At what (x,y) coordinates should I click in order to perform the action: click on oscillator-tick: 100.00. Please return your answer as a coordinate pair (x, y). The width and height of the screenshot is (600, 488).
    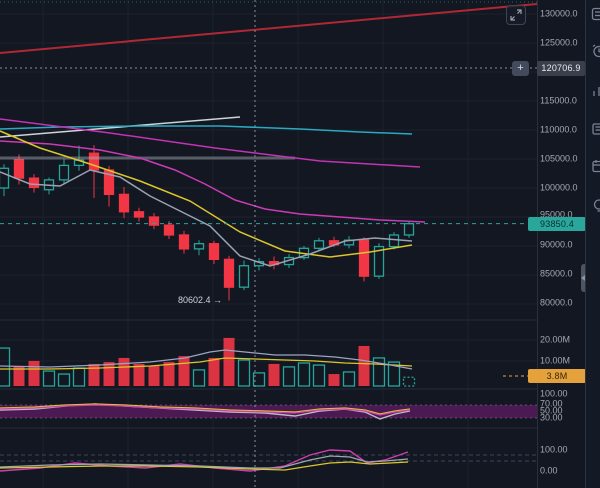
    Looking at the image, I should click on (554, 449).